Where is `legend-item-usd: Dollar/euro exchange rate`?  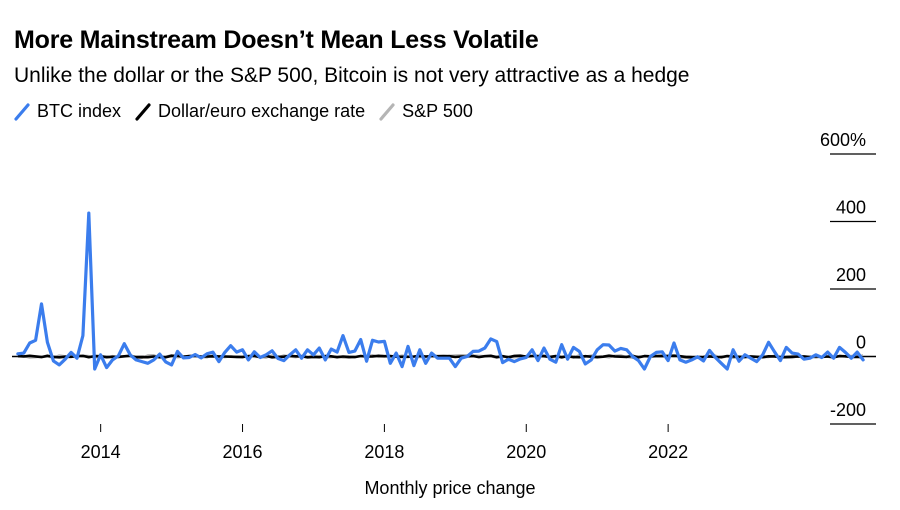
legend-item-usd: Dollar/euro exchange rate is located at coordinates (250, 111).